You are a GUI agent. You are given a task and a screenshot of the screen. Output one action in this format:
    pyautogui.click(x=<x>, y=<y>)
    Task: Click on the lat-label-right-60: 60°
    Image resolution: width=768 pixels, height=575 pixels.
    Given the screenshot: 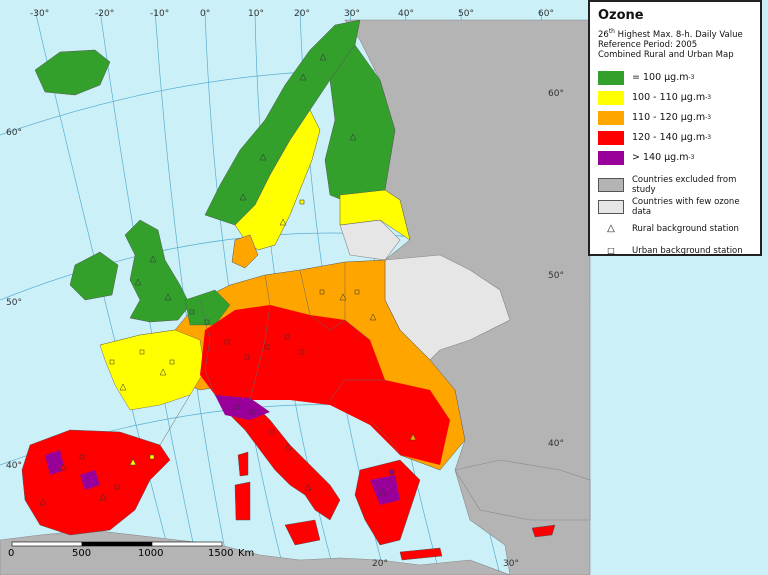 What is the action you would take?
    pyautogui.click(x=556, y=94)
    